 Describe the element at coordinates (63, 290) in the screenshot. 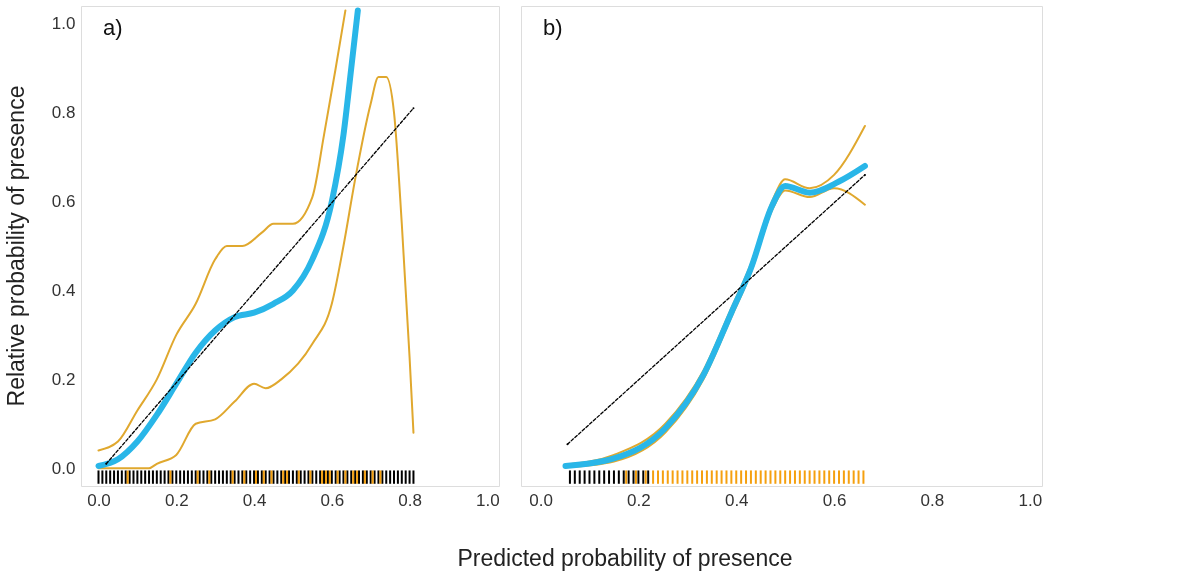

I see `y-tick-label: 0.4` at that location.